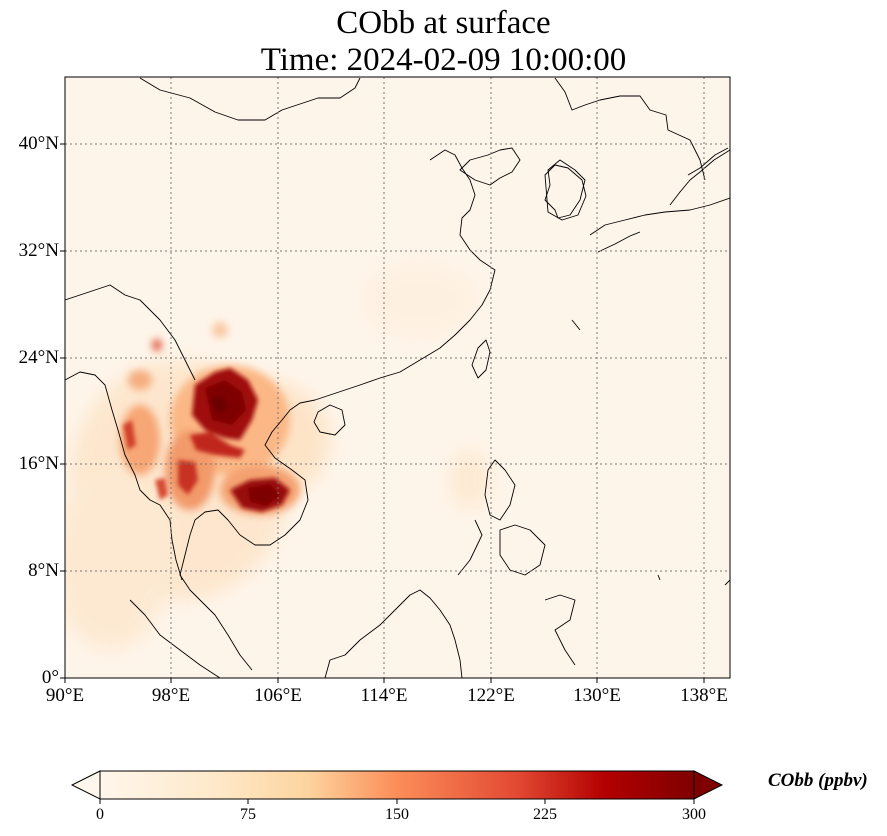  I want to click on map-time: Time: 2024-02-09 10:00:00, so click(443, 60).